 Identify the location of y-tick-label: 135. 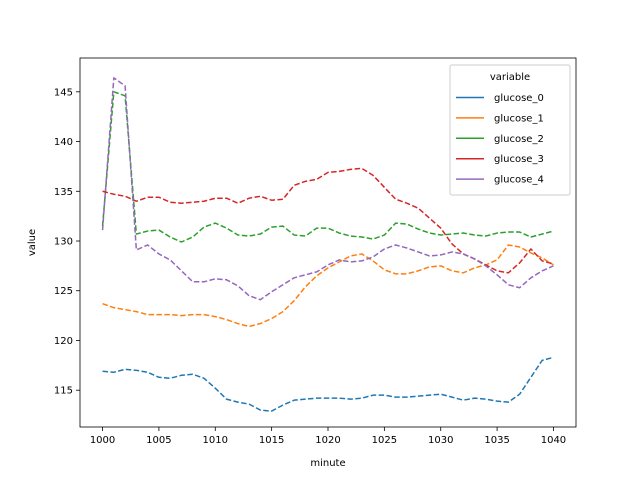
(63, 192).